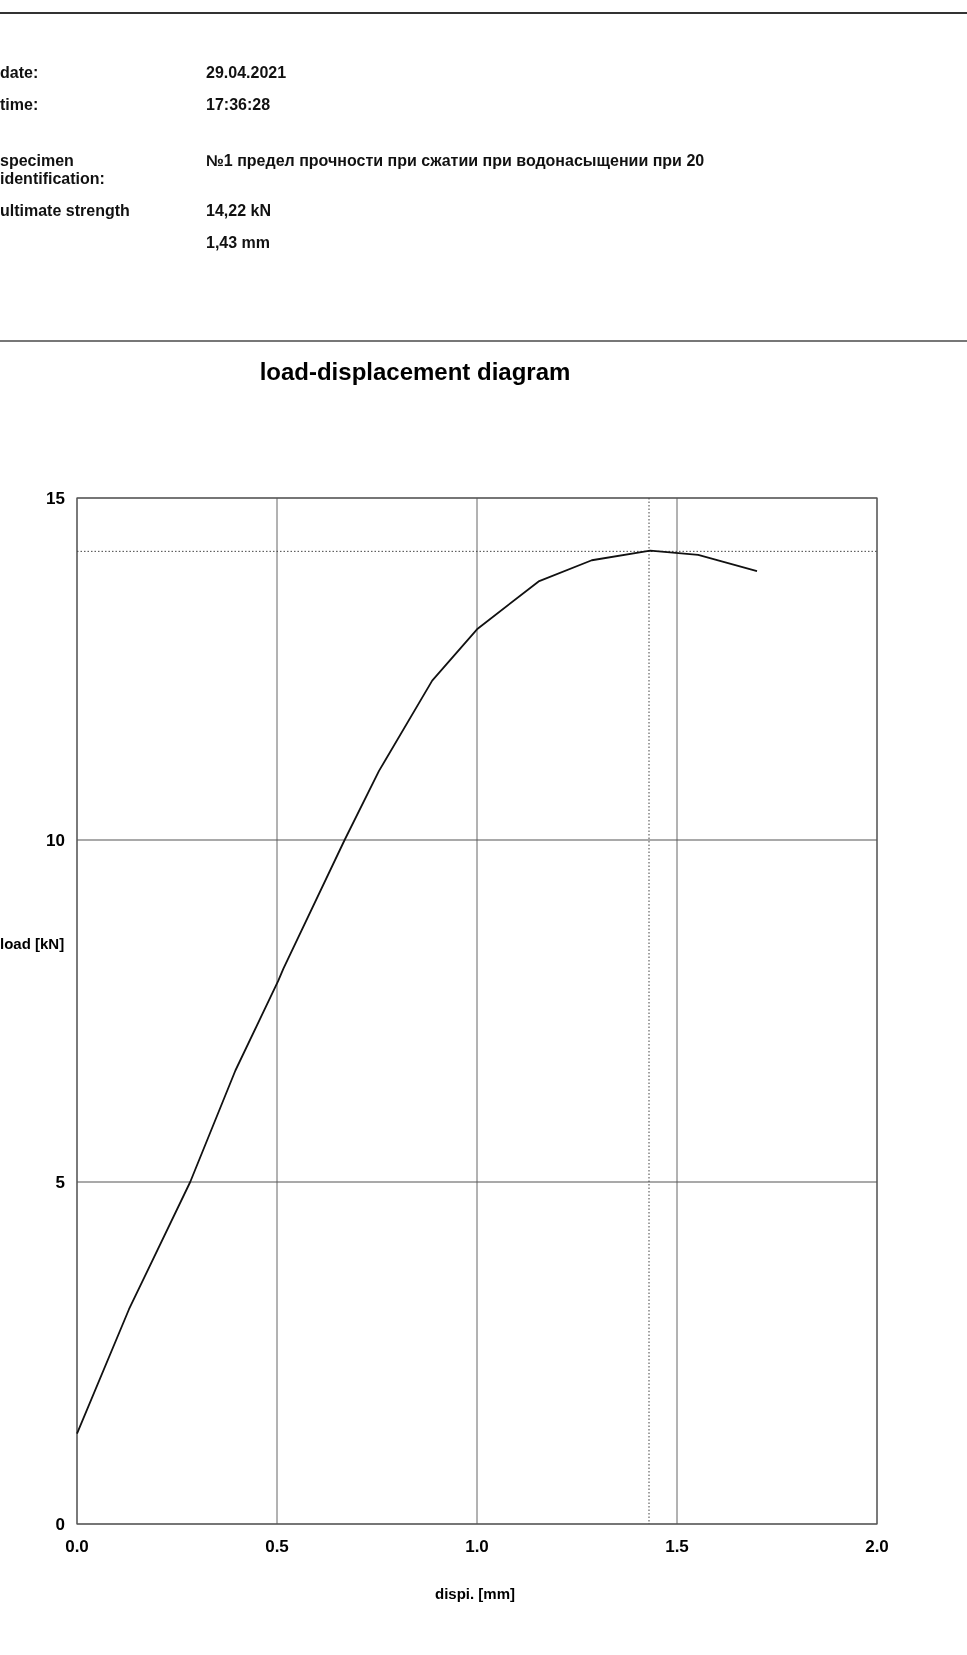 The height and width of the screenshot is (1655, 967). Describe the element at coordinates (277, 1546) in the screenshot. I see `x-tick-label: 0.5` at that location.